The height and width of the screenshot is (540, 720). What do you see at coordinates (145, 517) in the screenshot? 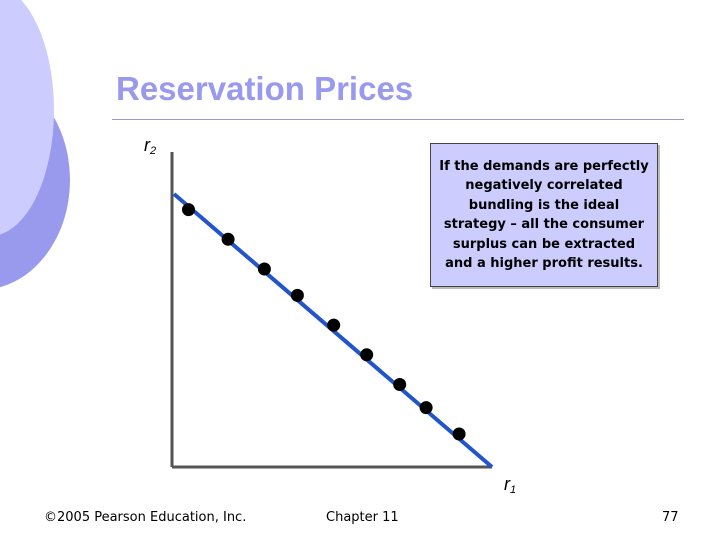
I see `footer-copyright: ©2005 Pearson Education, Inc.` at bounding box center [145, 517].